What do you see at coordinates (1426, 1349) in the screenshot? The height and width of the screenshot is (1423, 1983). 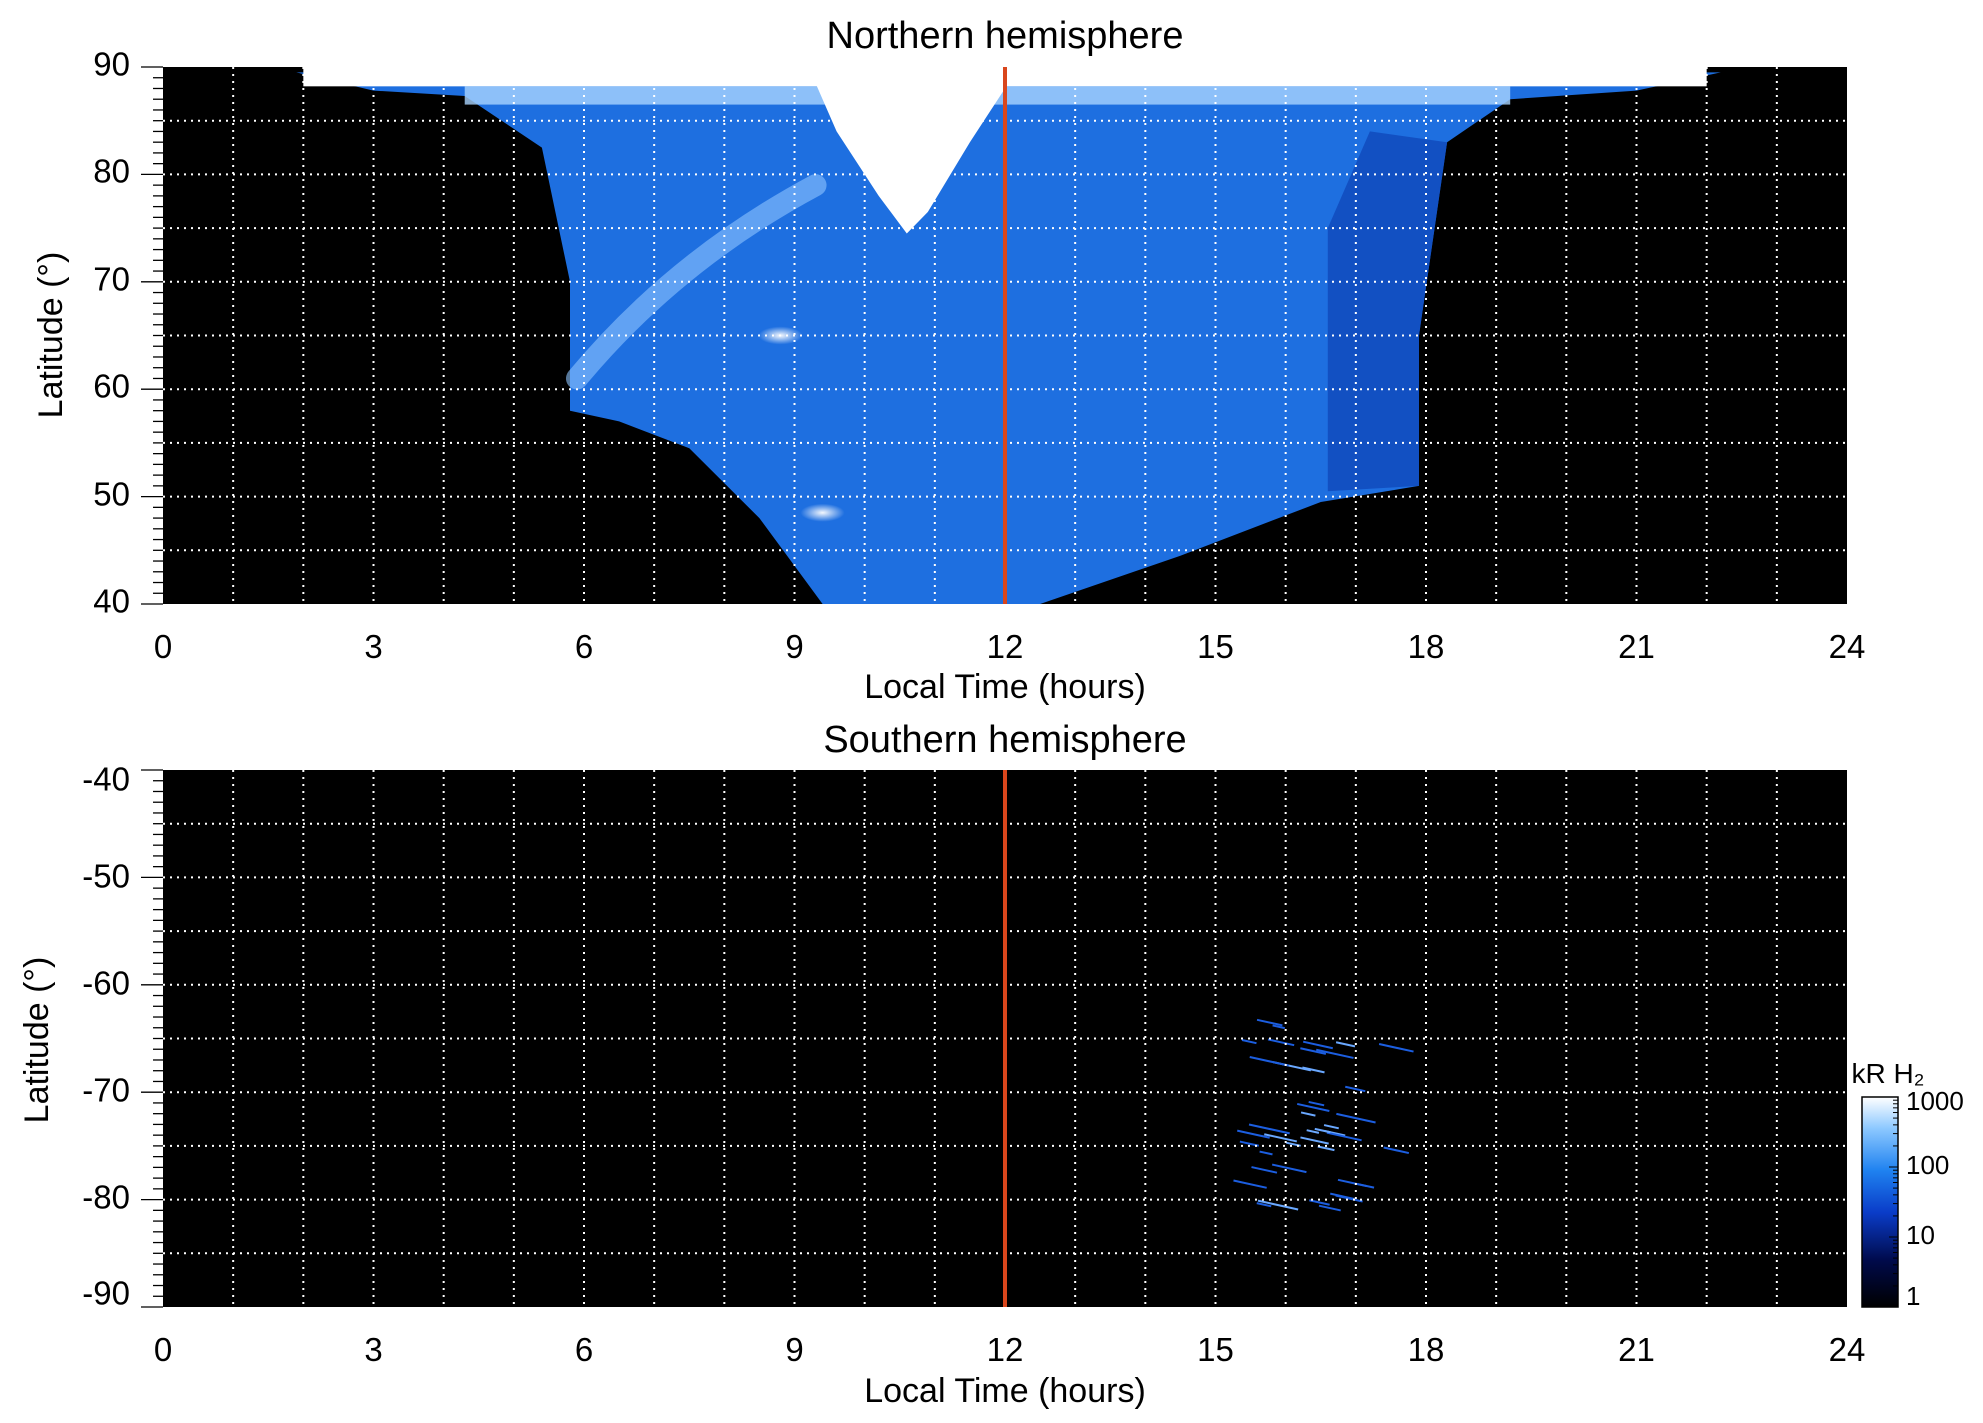 I see `south-x-tick-label: 18` at bounding box center [1426, 1349].